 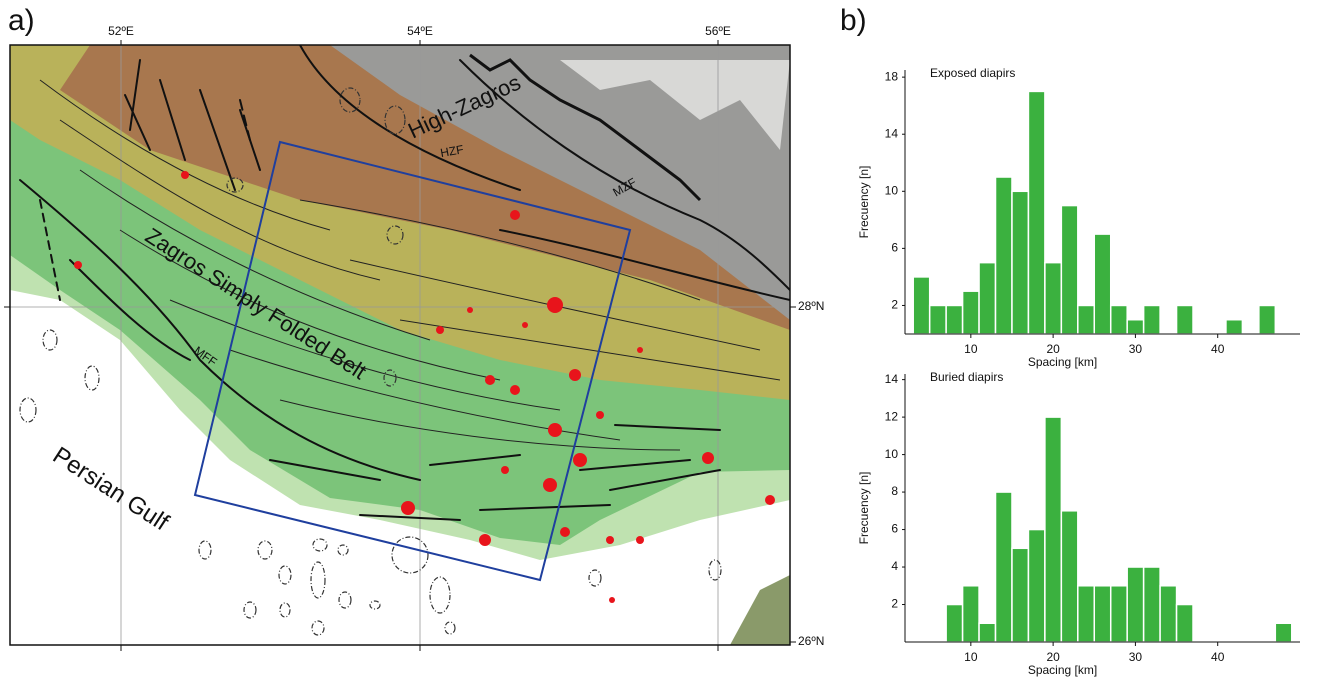 I want to click on panel-label: b), so click(x=853, y=20).